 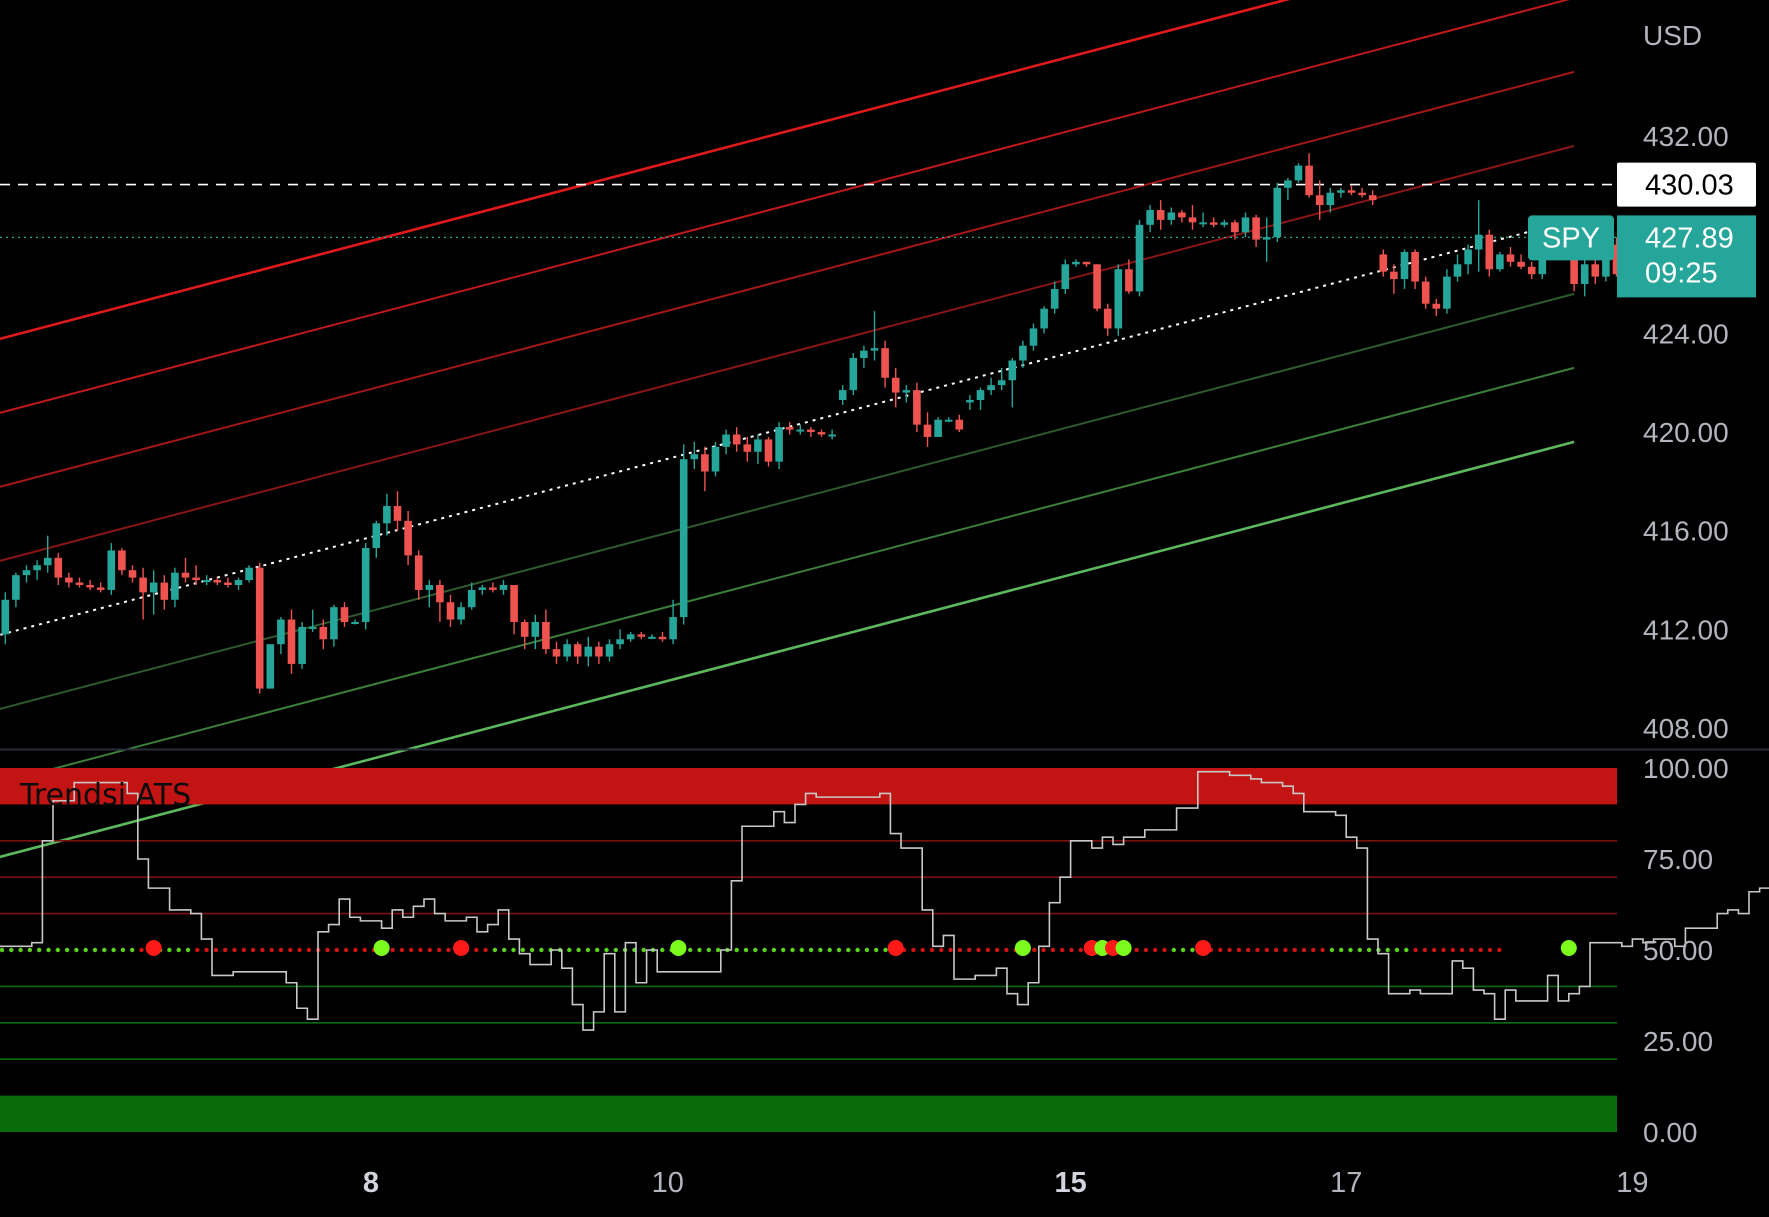 I want to click on red-signal-dot, so click(x=1203, y=948).